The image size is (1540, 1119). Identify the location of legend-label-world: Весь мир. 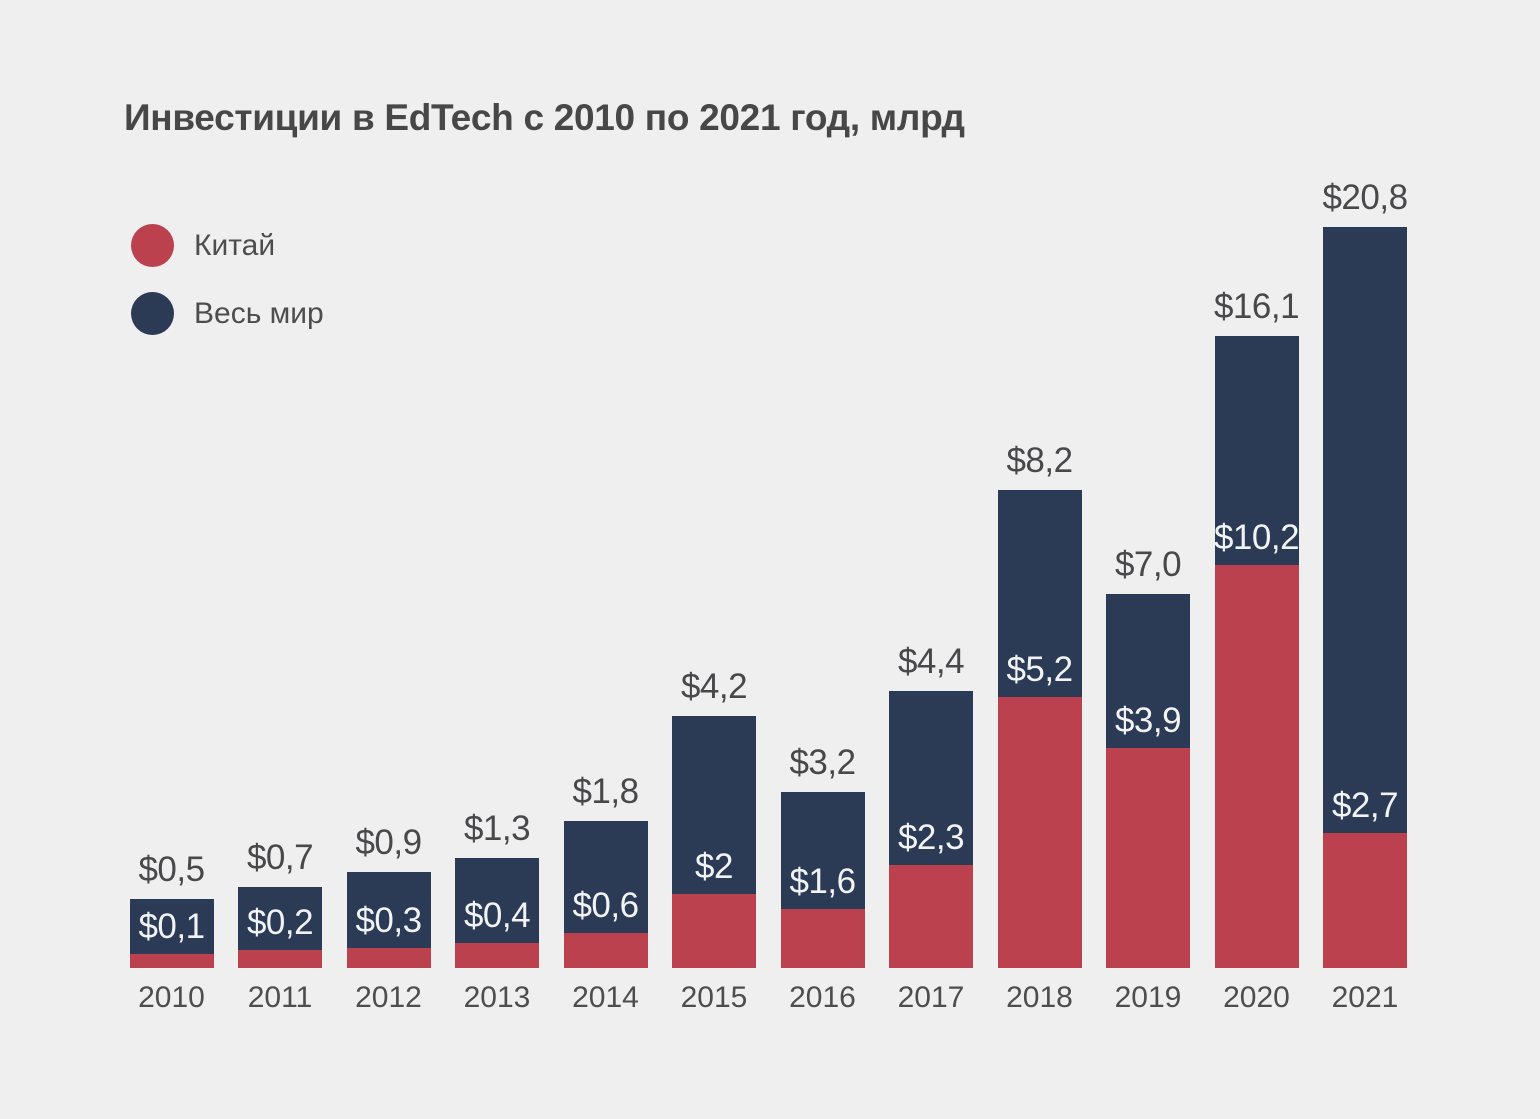
(259, 313).